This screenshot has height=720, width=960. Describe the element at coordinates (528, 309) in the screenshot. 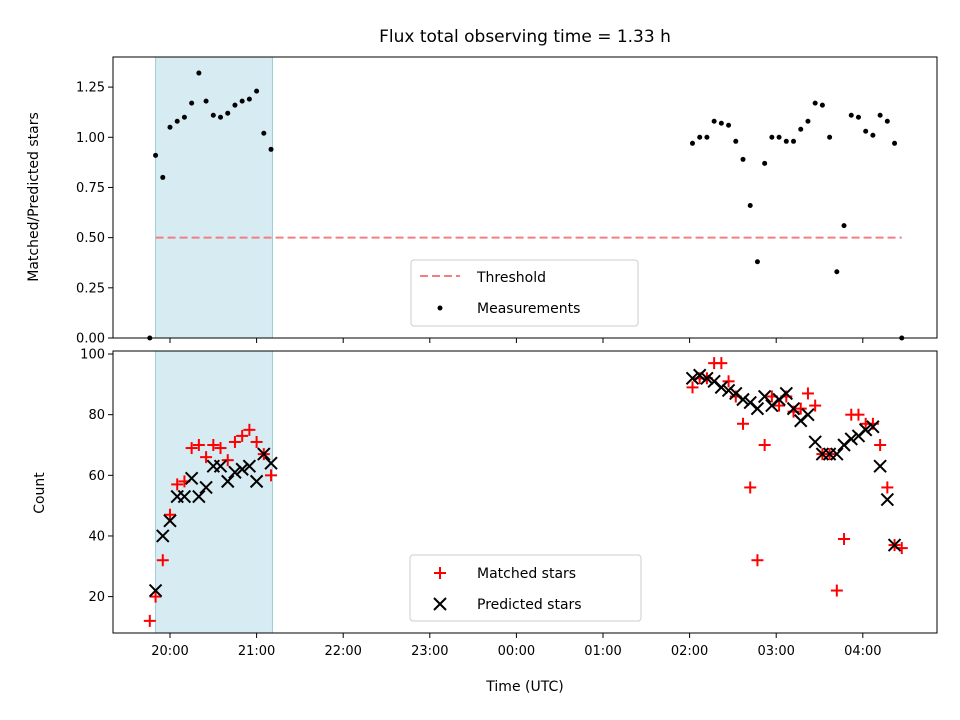

I see `legend-measurements-label: Measurements` at that location.